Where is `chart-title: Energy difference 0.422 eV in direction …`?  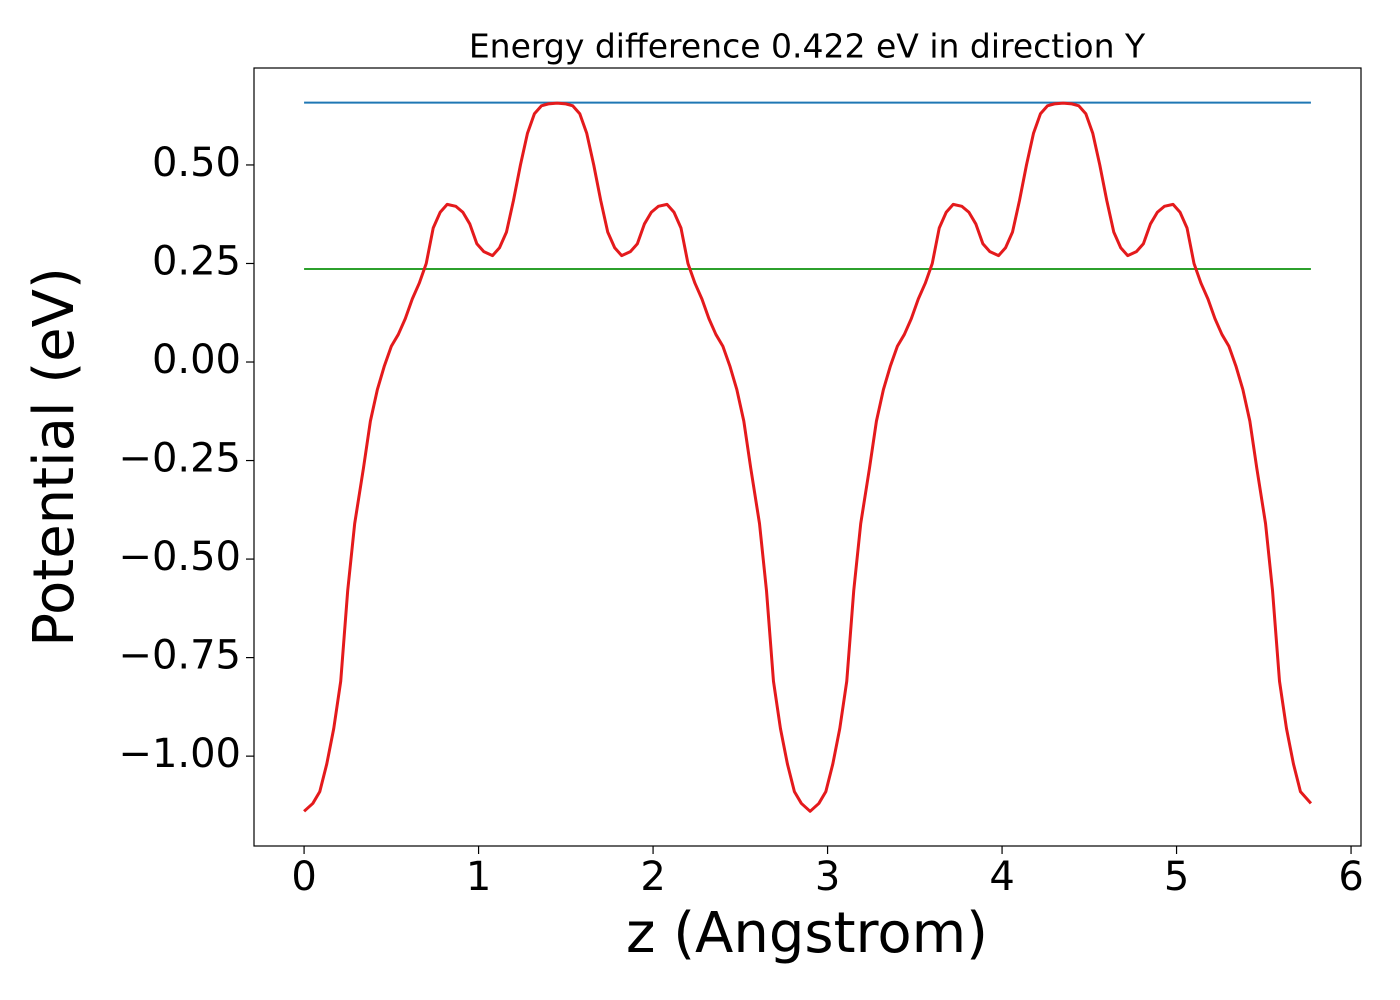
chart-title: Energy difference 0.422 eV in direction … is located at coordinates (807, 46).